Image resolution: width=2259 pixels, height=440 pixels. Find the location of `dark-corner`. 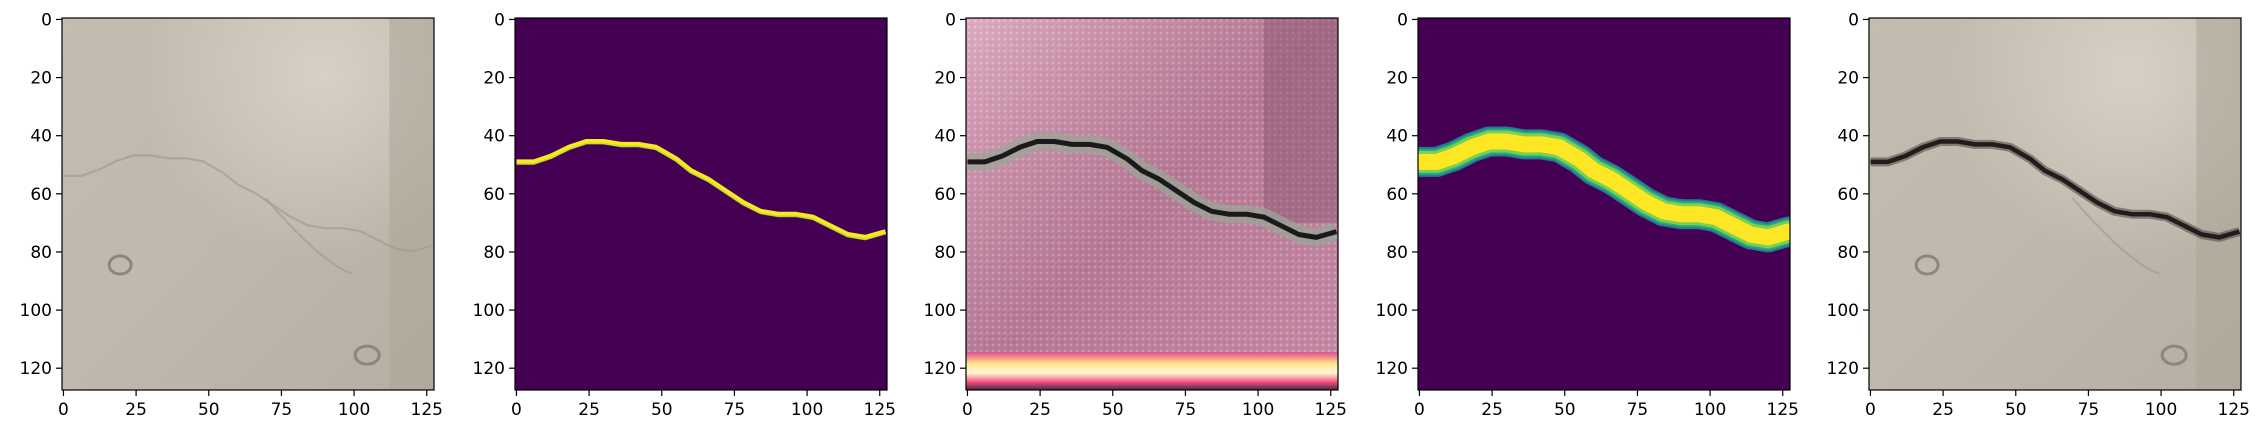

dark-corner is located at coordinates (1300, 120).